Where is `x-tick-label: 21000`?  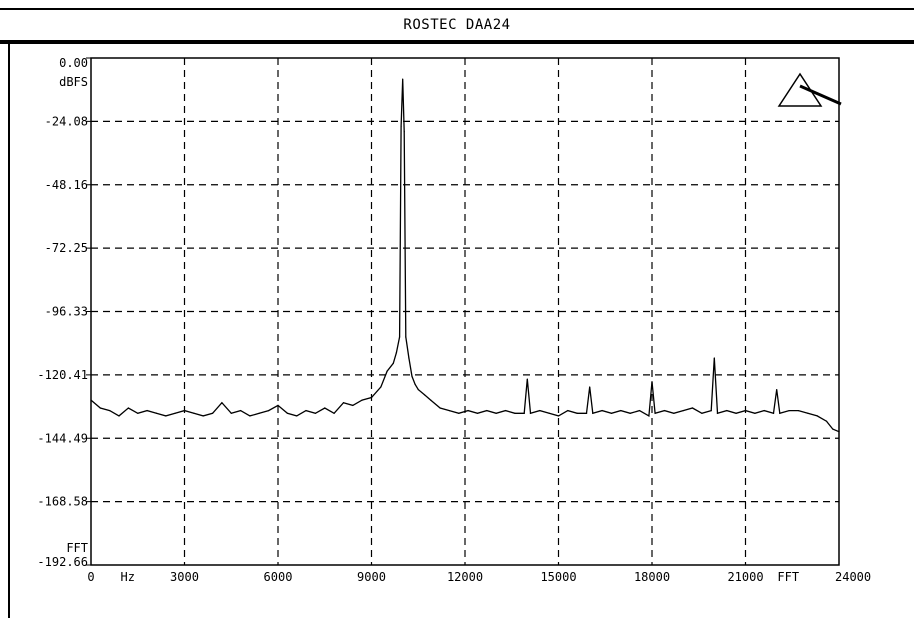 x-tick-label: 21000 is located at coordinates (745, 577).